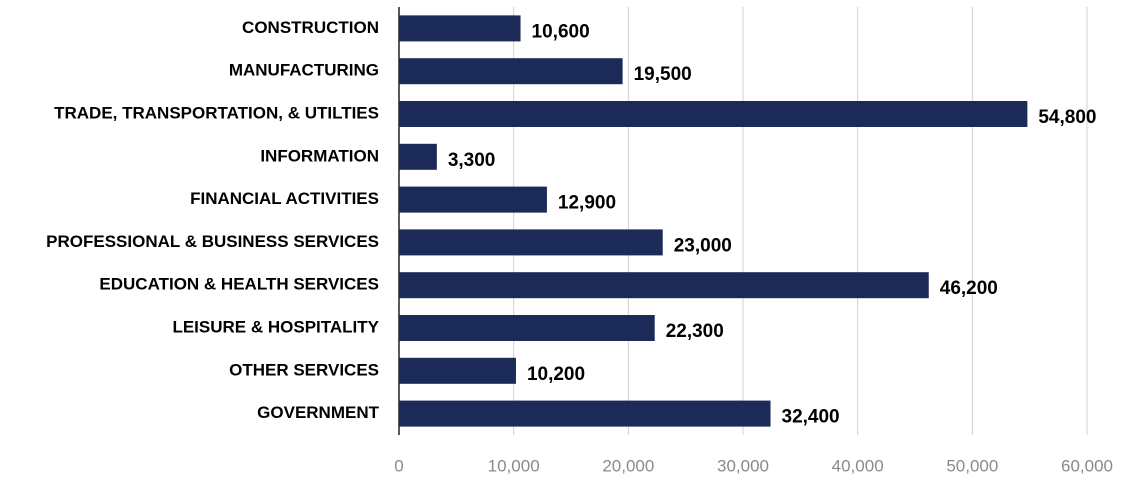  I want to click on y-tick-label: MANUFACTURING, so click(304, 70).